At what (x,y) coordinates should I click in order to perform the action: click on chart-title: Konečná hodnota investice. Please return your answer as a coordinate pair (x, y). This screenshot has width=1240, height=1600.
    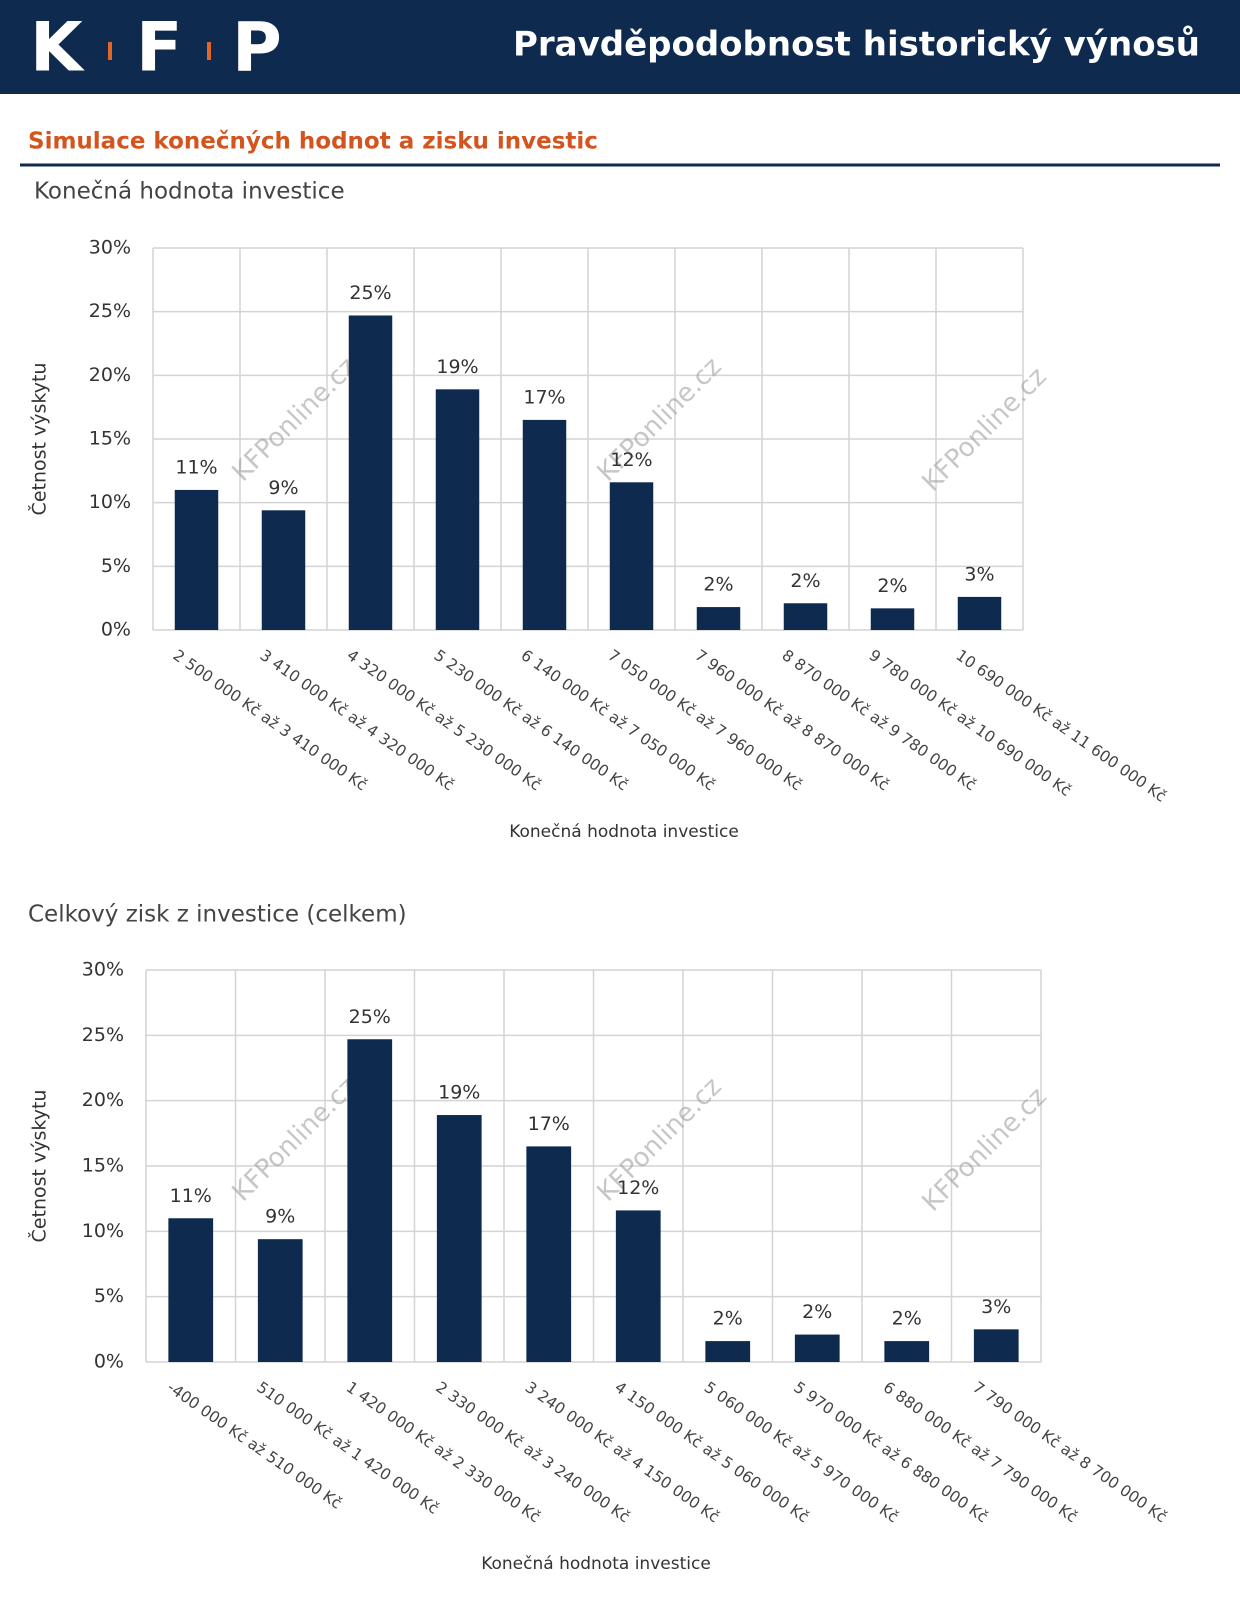
    Looking at the image, I should click on (189, 192).